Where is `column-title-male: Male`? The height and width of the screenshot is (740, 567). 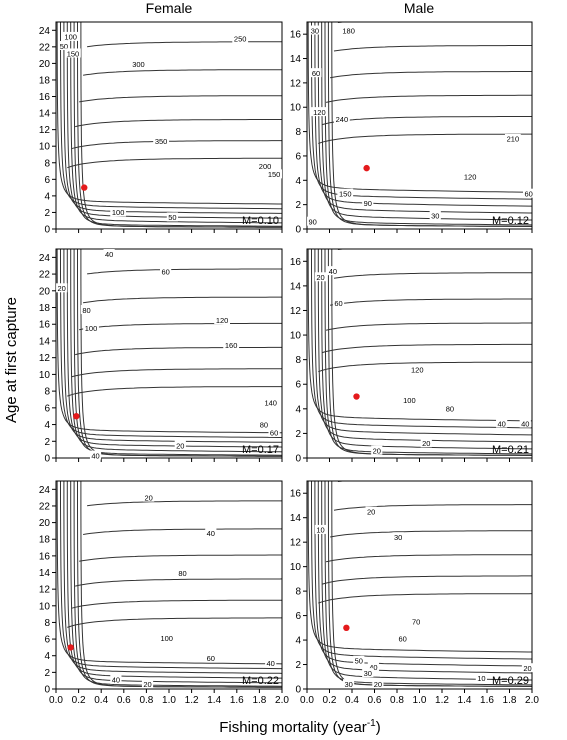
column-title-male: Male is located at coordinates (419, 8).